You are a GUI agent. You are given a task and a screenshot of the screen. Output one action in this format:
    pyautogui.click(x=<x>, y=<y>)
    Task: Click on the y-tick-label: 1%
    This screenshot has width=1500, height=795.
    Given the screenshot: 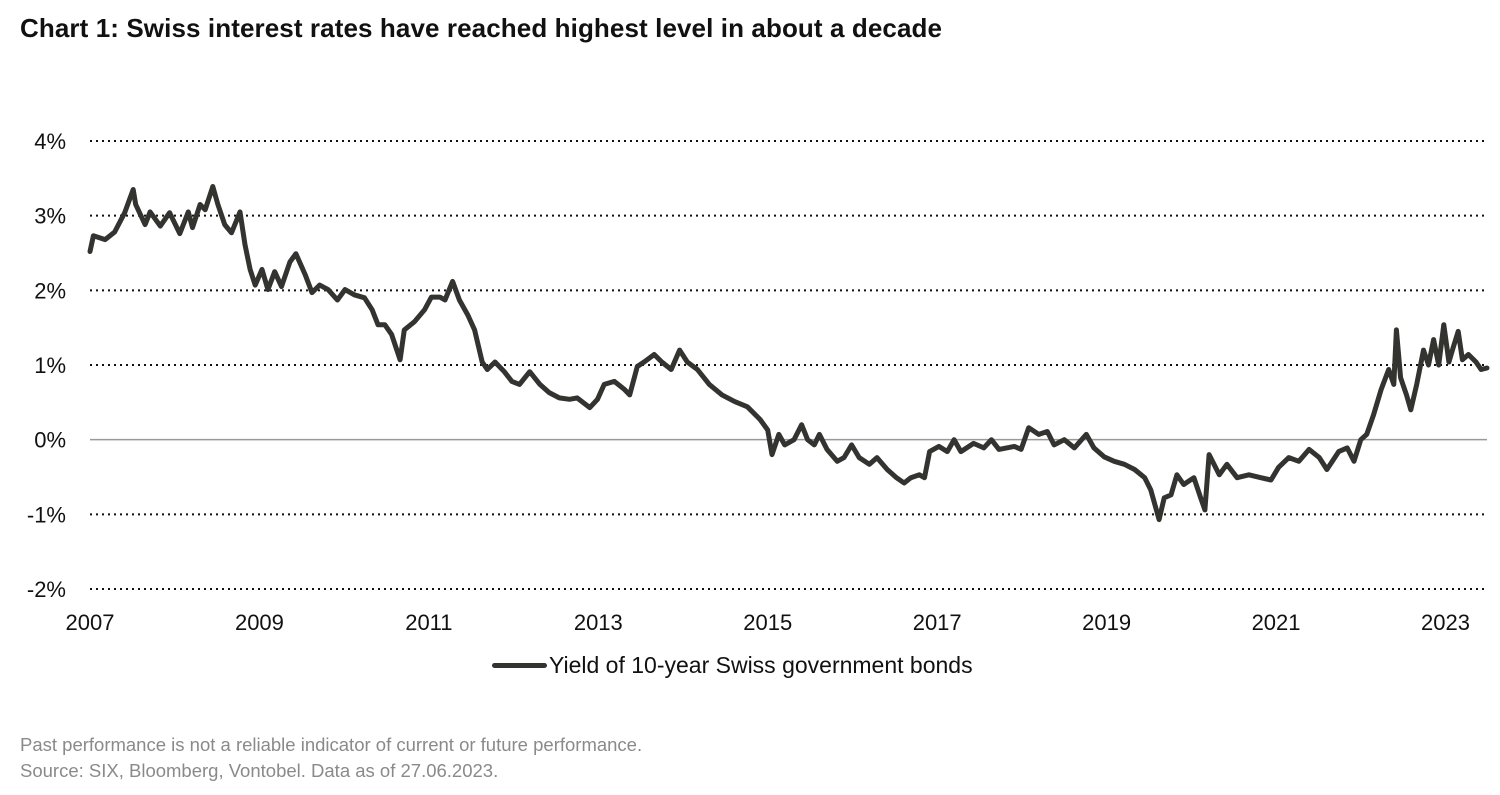 What is the action you would take?
    pyautogui.click(x=50, y=365)
    